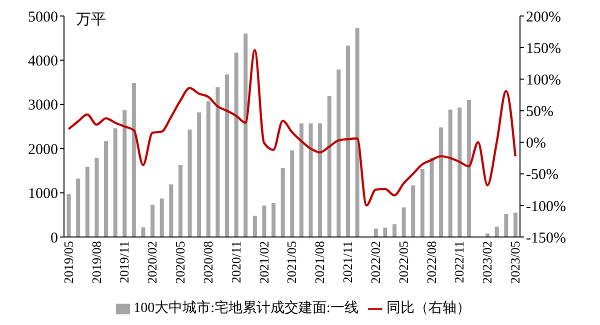 The height and width of the screenshot is (325, 600). I want to click on x-tick-label: 2020/02, so click(152, 262).